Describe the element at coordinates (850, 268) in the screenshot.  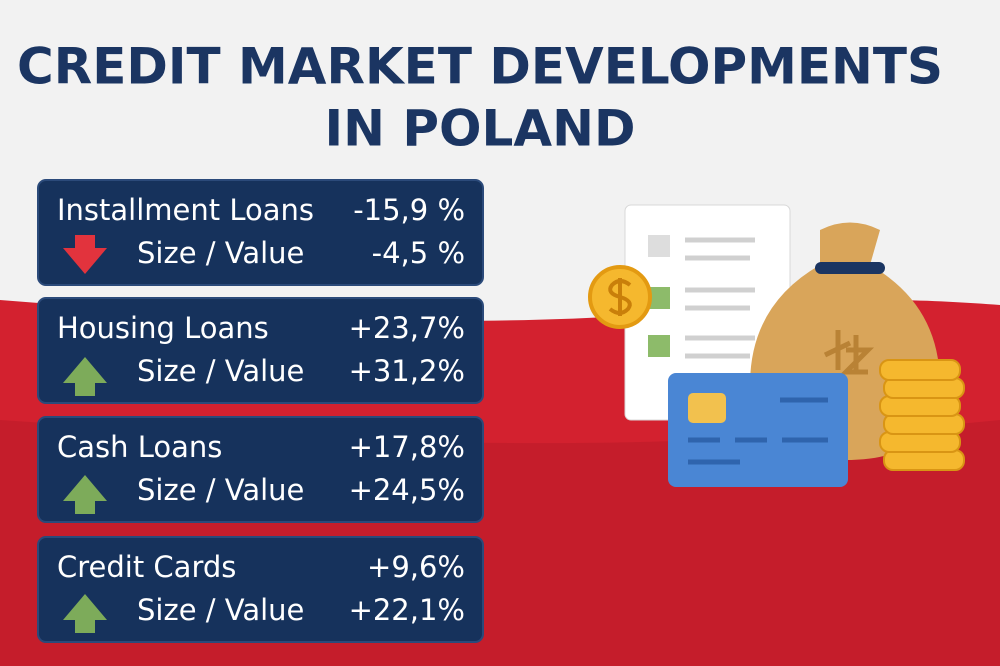
I see `bag-tie` at that location.